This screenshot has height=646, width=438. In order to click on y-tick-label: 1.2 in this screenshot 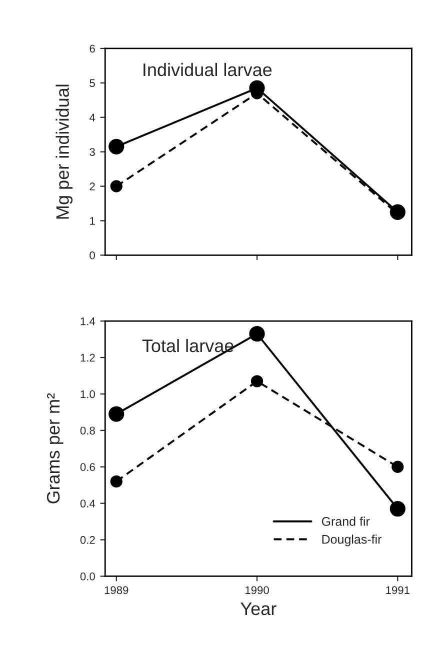, I will do `click(87, 358)`.